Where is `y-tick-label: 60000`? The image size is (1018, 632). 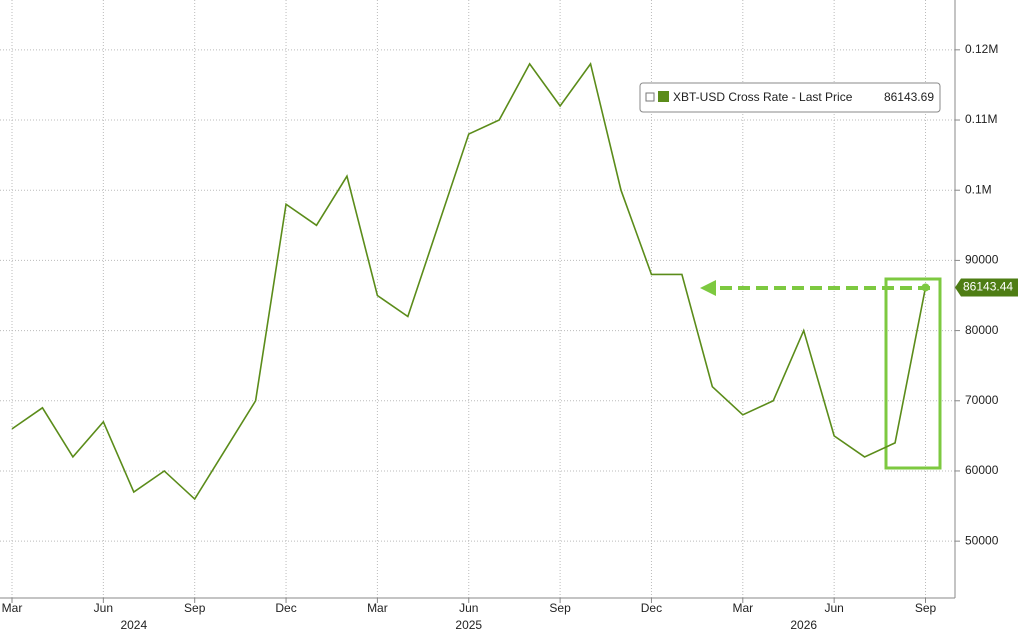
y-tick-label: 60000 is located at coordinates (982, 470).